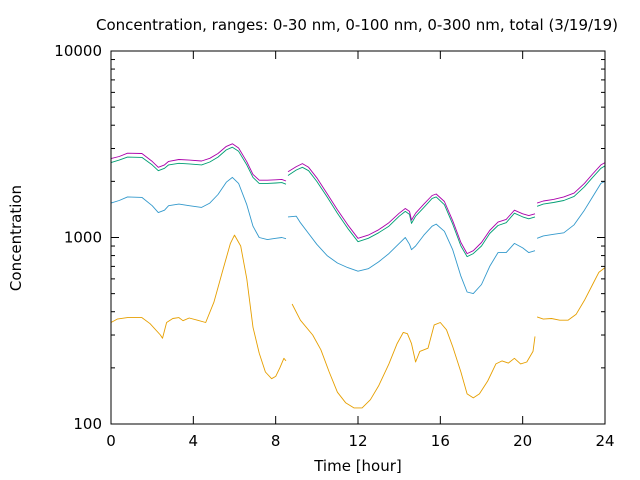 This screenshot has width=640, height=480. Describe the element at coordinates (87, 424) in the screenshot. I see `y-tick-label: 100` at that location.